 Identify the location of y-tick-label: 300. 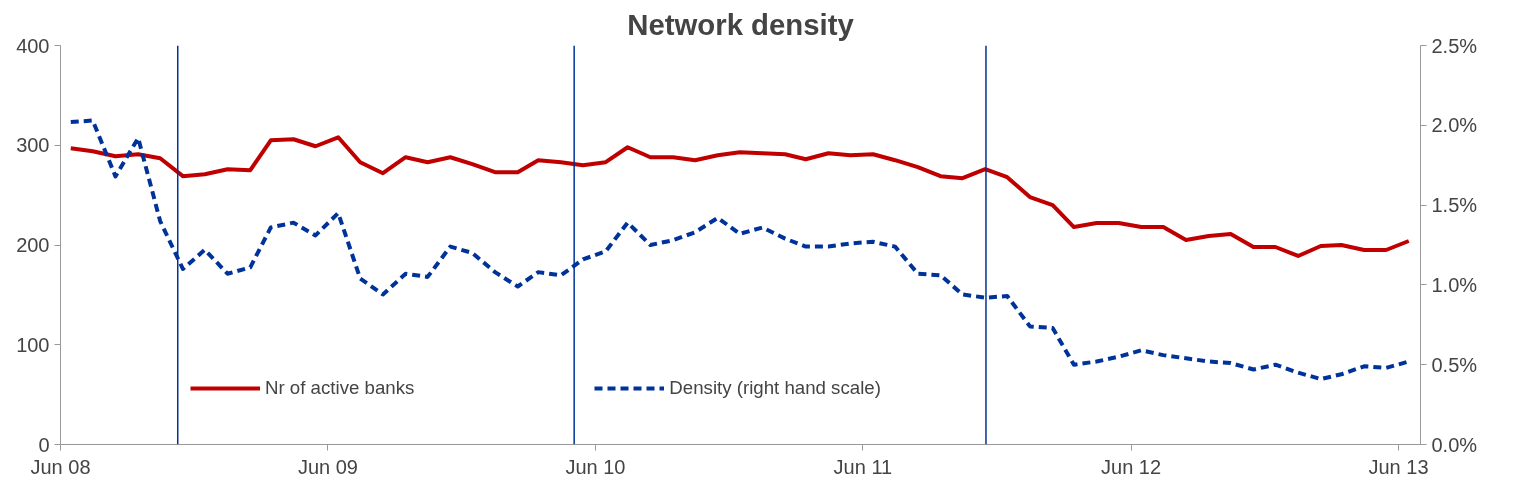
(33, 145).